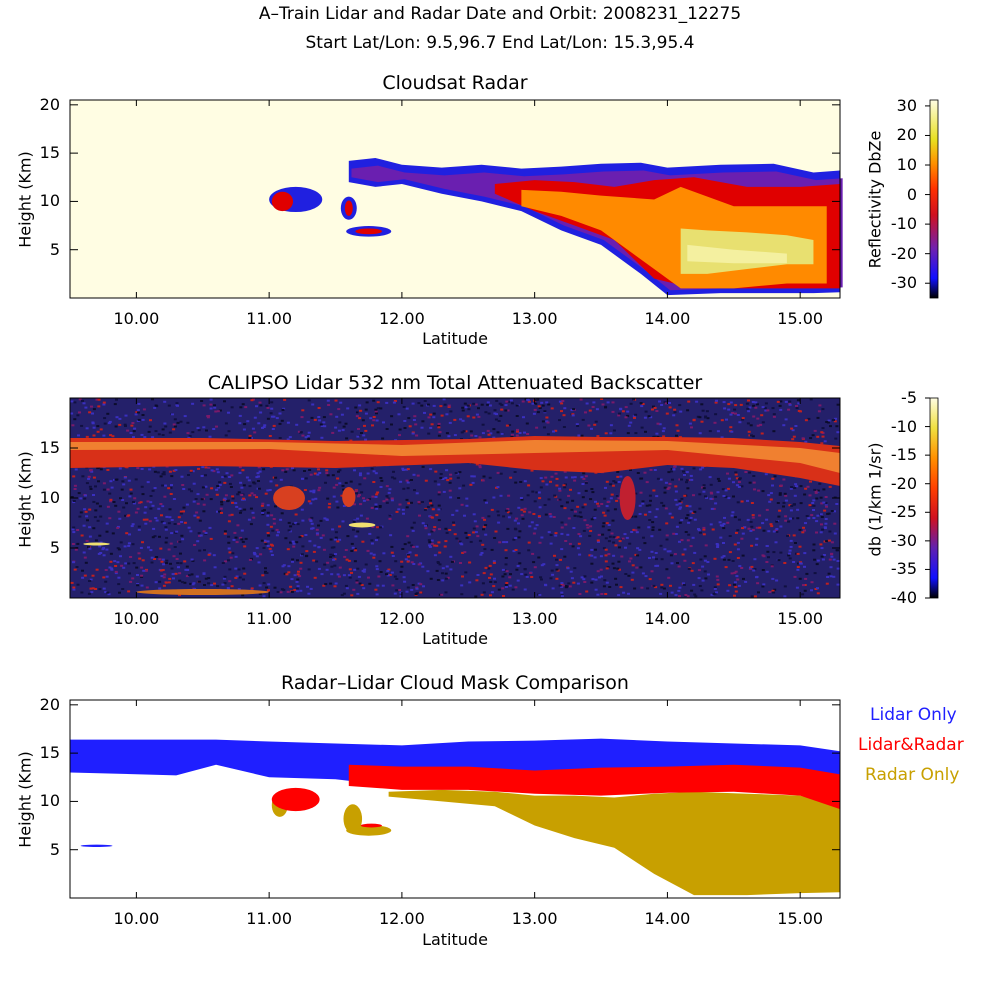  Describe the element at coordinates (934, 199) in the screenshot. I see `radar-colorbar` at that location.